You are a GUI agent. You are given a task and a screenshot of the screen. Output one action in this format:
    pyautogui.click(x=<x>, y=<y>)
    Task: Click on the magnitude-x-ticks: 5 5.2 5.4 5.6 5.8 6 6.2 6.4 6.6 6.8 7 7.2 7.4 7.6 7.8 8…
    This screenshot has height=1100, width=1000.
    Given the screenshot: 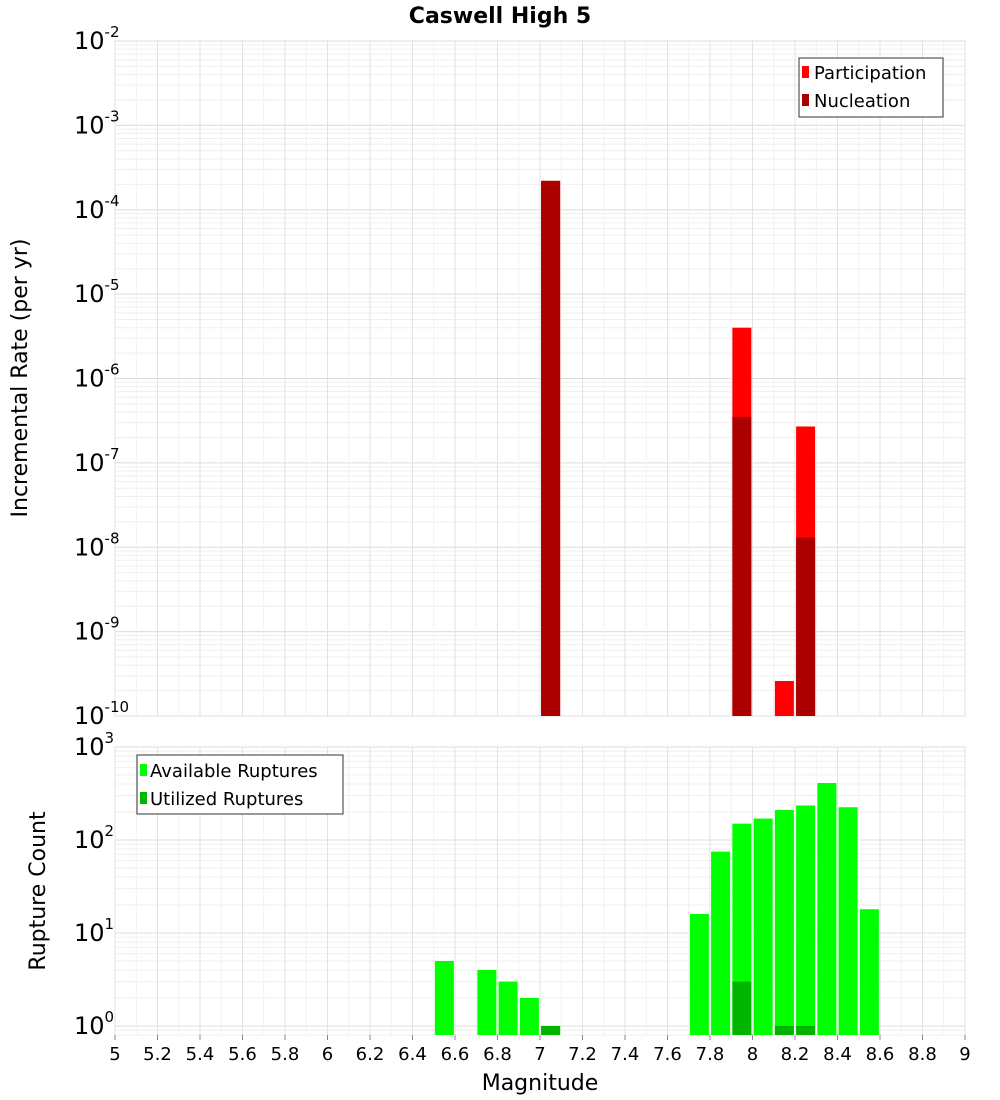 What is the action you would take?
    pyautogui.click(x=540, y=1050)
    